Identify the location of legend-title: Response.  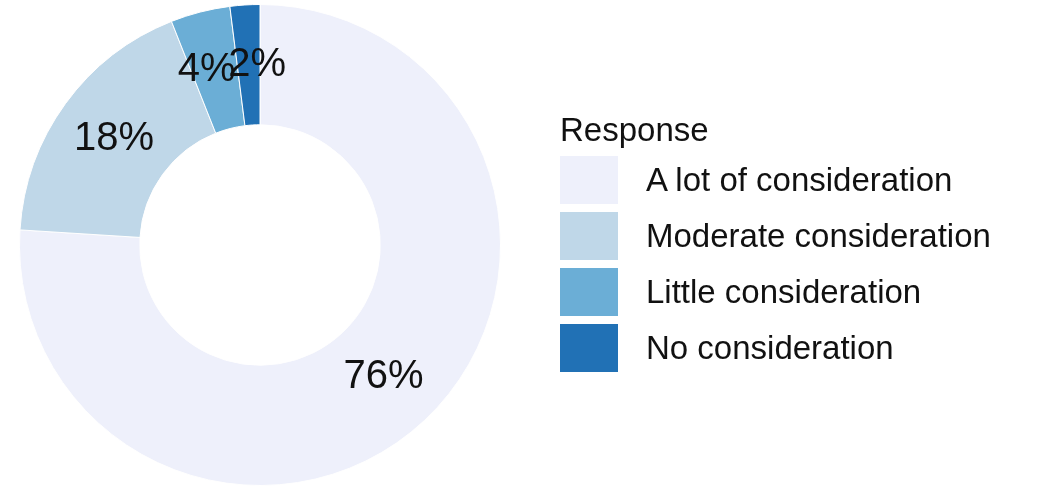
(635, 130).